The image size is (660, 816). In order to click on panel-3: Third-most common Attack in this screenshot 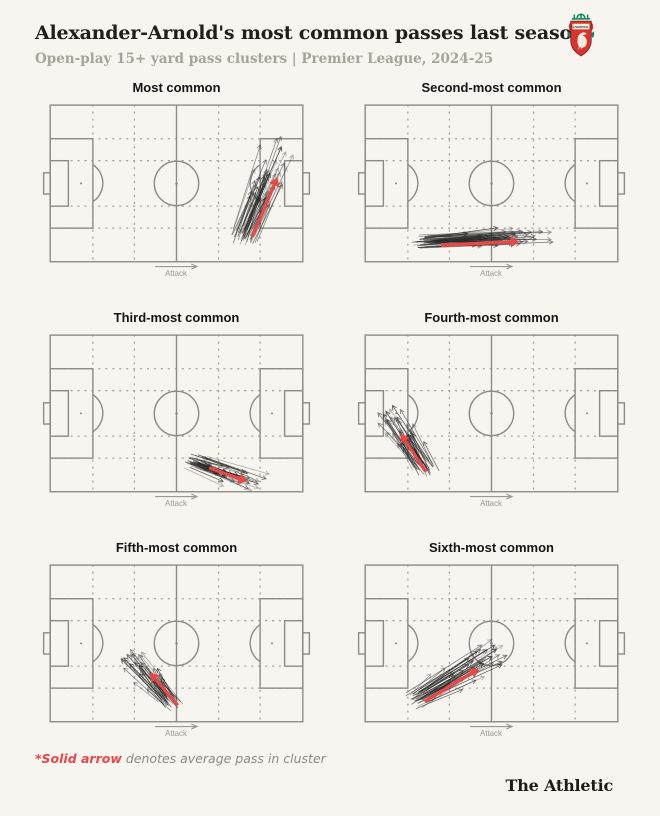, I will do `click(176, 413)`.